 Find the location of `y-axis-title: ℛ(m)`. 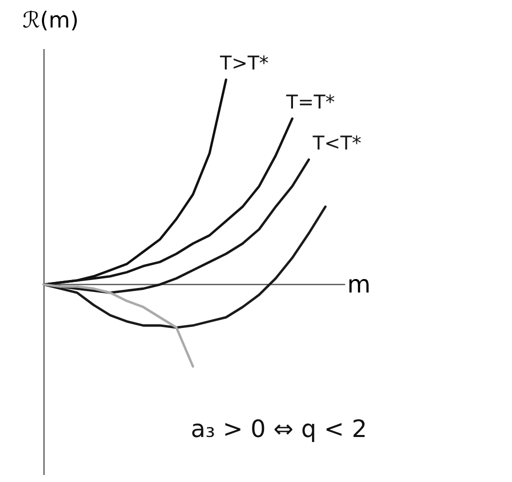

y-axis-title: ℛ(m) is located at coordinates (50, 21).